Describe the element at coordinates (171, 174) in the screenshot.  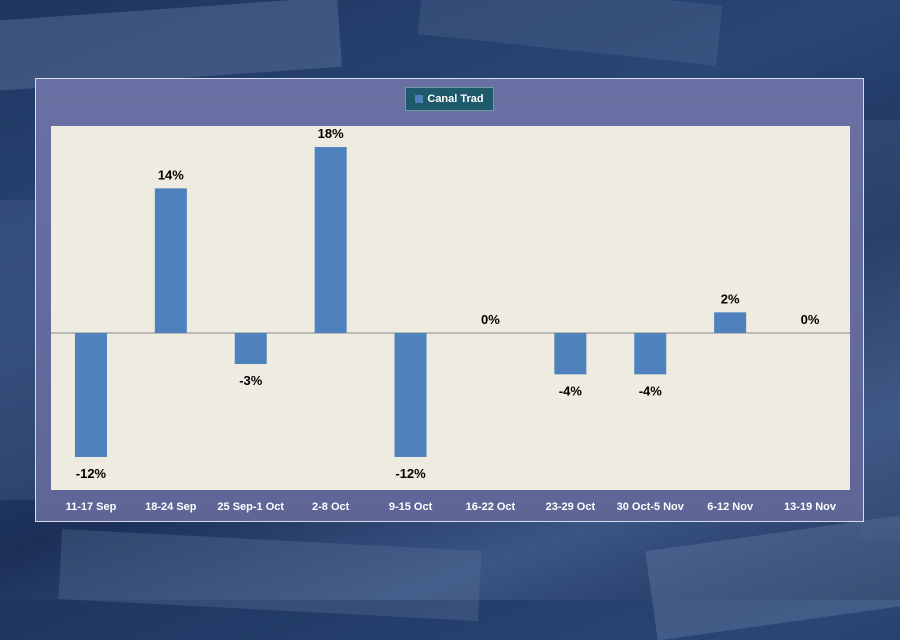
I see `data-label: 14%` at that location.